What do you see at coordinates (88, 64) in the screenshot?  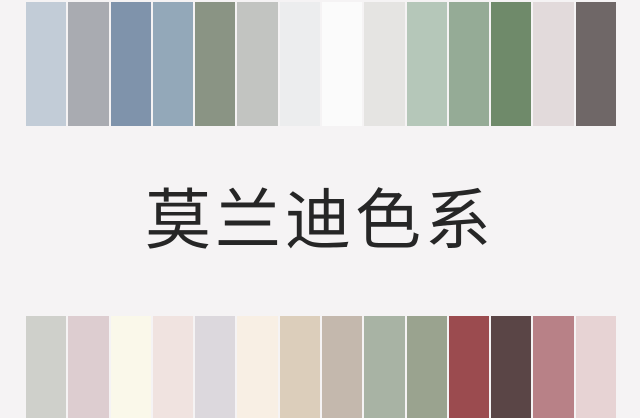 I see `top-swatch-grey` at bounding box center [88, 64].